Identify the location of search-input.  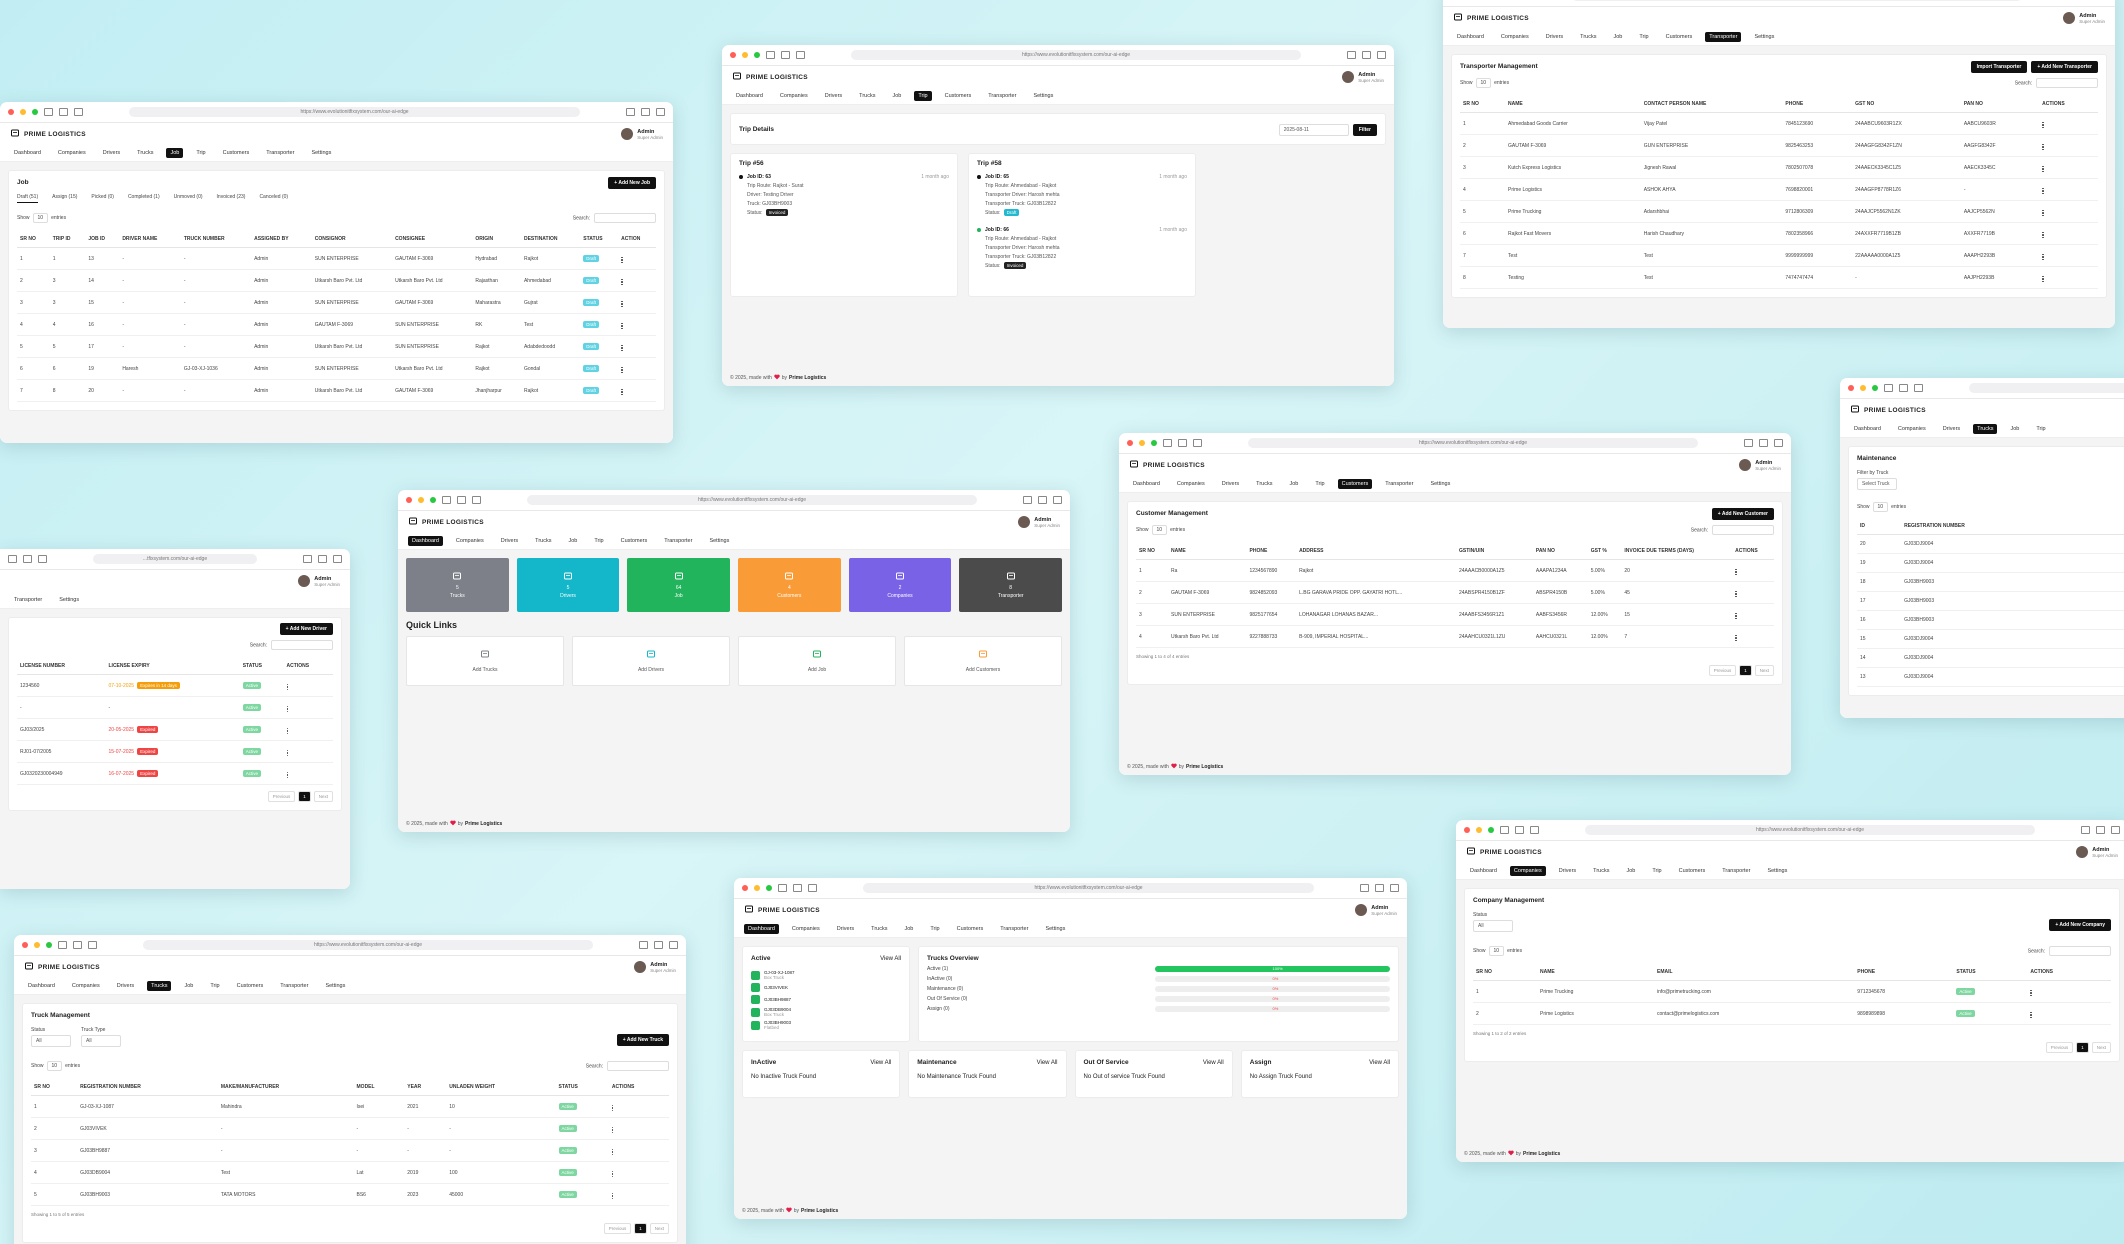
(638, 1066).